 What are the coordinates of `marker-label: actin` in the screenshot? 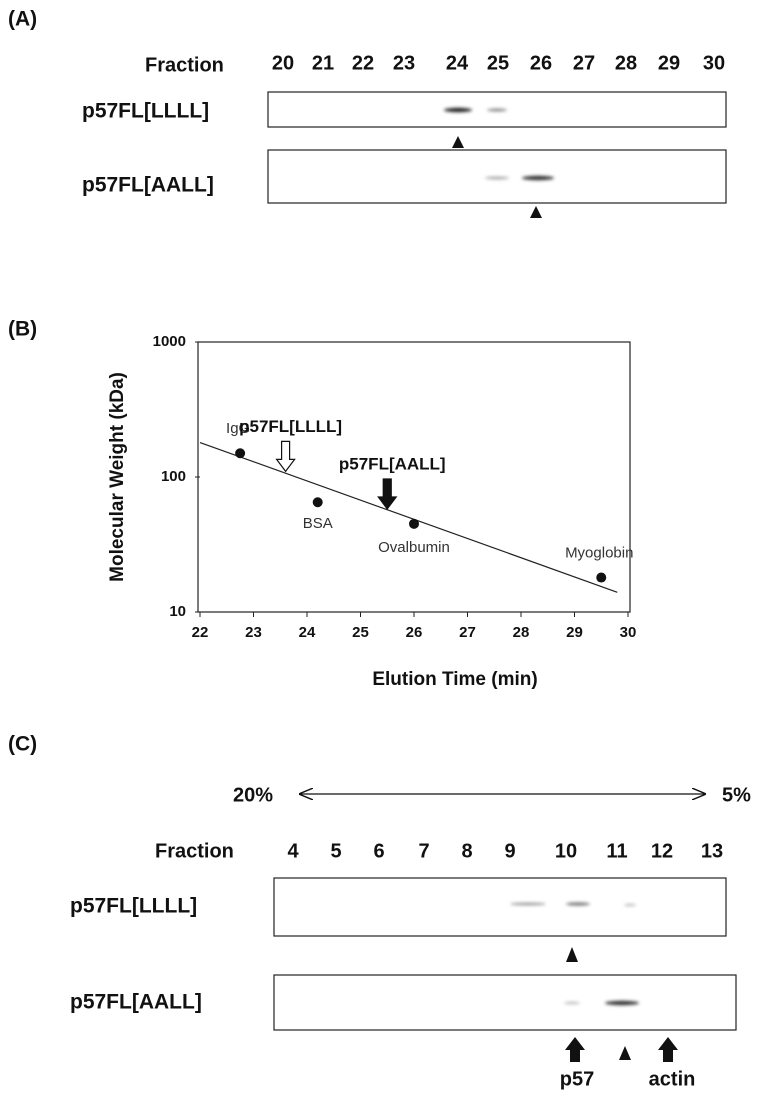 It's located at (672, 1079).